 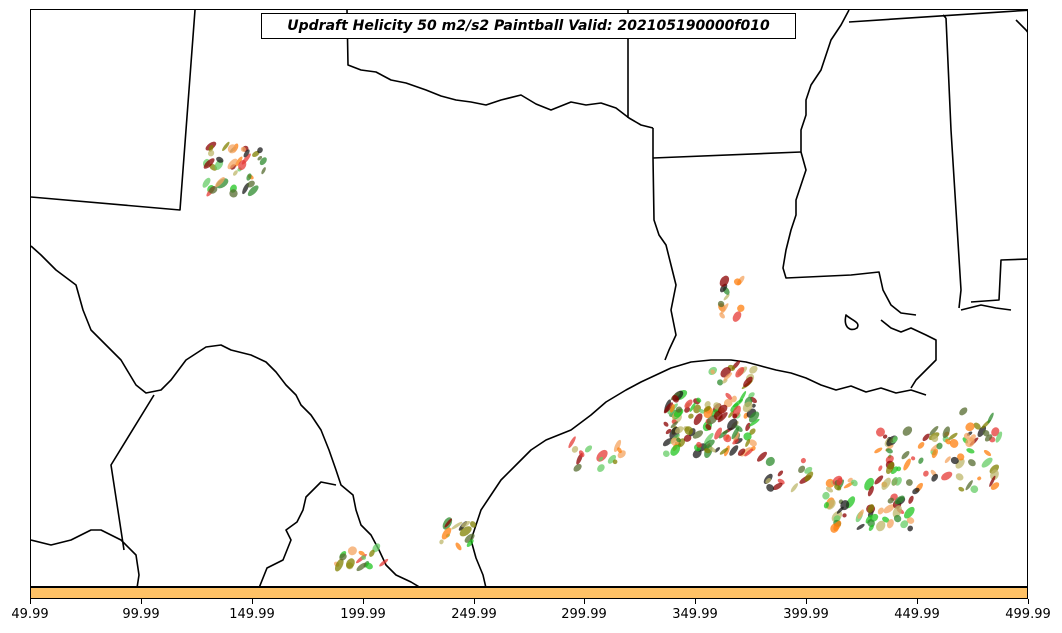 I want to click on colorbar, so click(x=529, y=593).